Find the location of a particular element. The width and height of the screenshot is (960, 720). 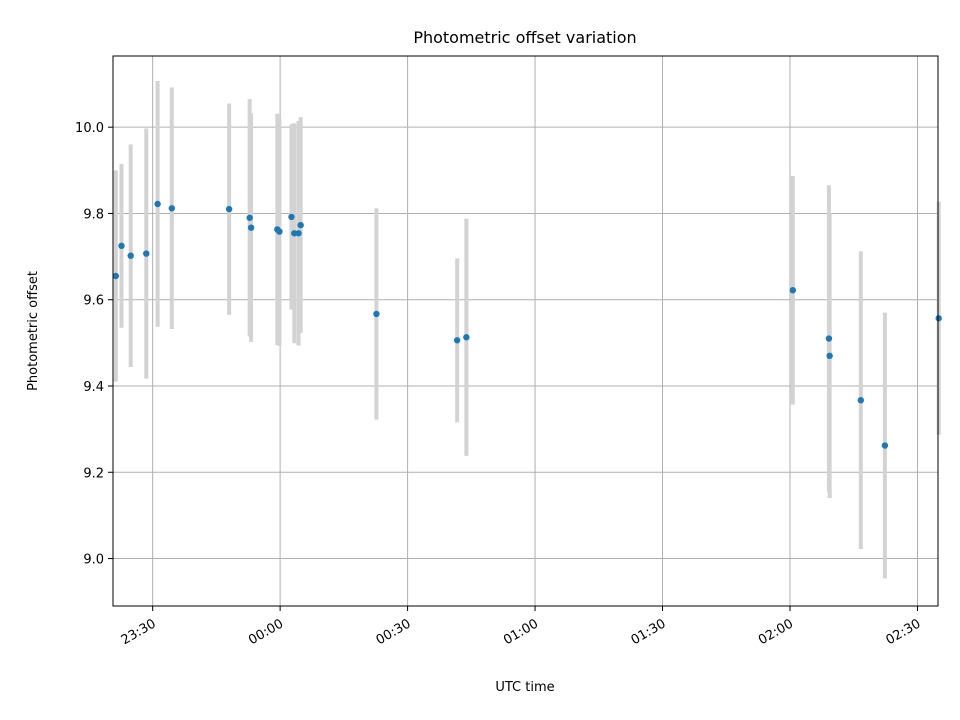

y-tick-label: 9.0 is located at coordinates (93, 560).